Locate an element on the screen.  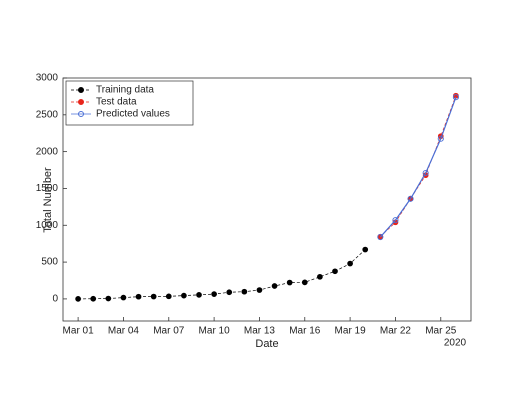
y-tick-label: 0 is located at coordinates (55, 299).